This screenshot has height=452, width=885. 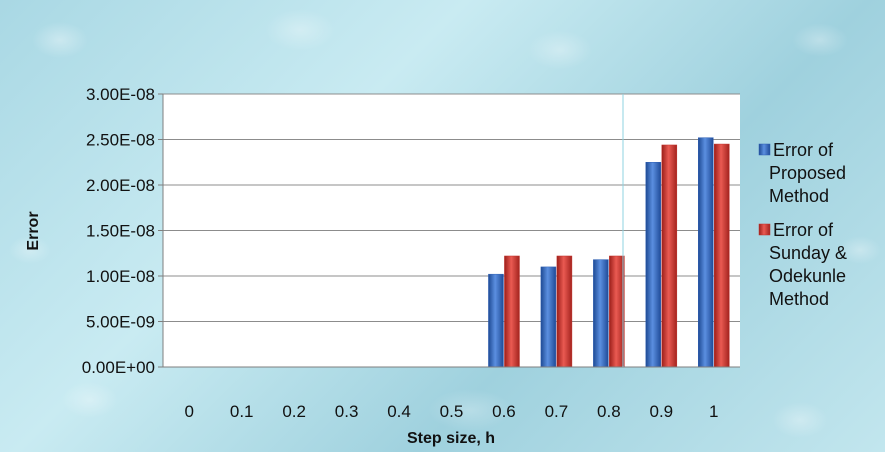 I want to click on x-tick-label: 0.4, so click(x=399, y=411).